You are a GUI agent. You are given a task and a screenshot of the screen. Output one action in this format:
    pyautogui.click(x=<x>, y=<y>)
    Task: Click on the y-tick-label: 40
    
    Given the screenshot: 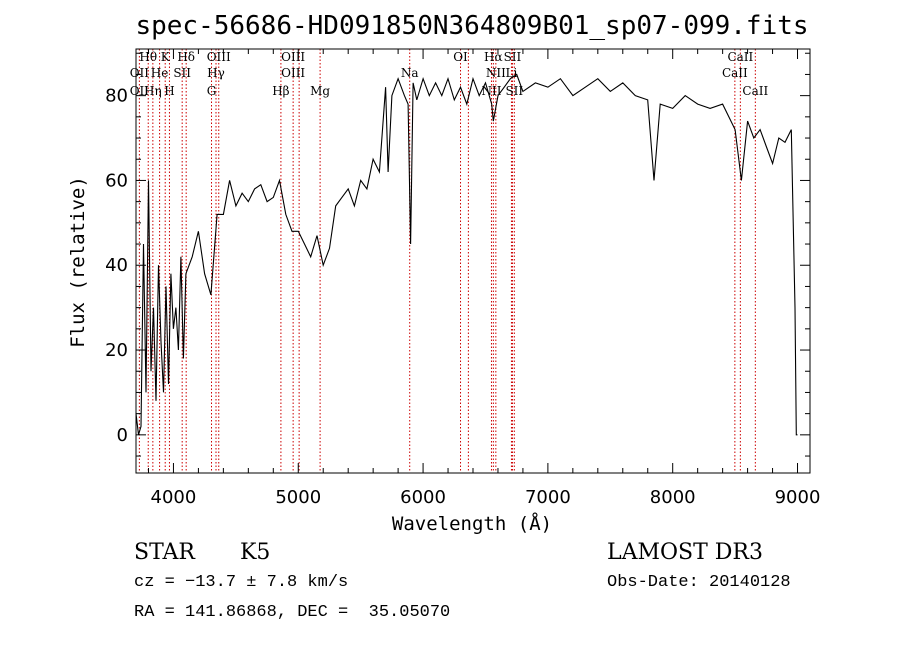 What is the action you would take?
    pyautogui.click(x=116, y=265)
    